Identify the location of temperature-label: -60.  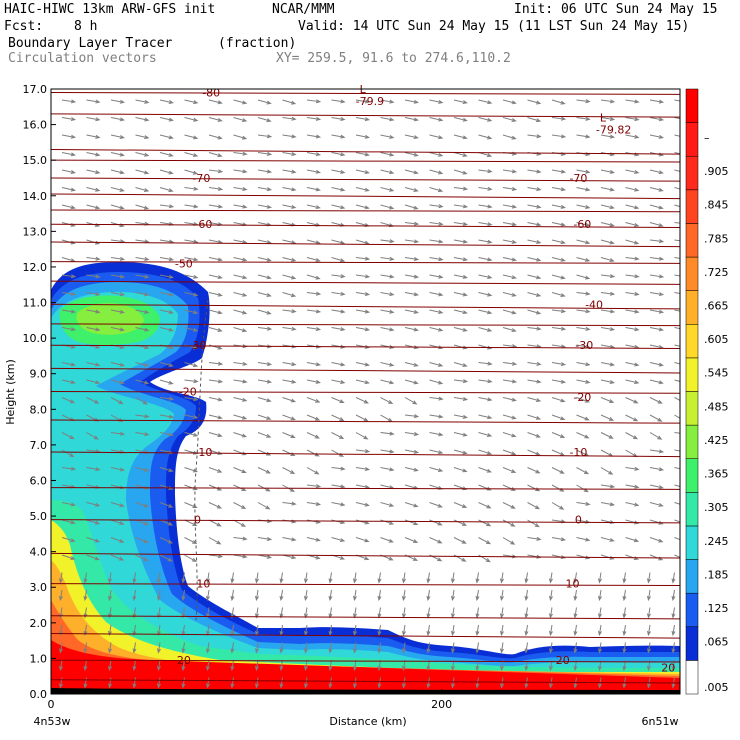
(582, 224).